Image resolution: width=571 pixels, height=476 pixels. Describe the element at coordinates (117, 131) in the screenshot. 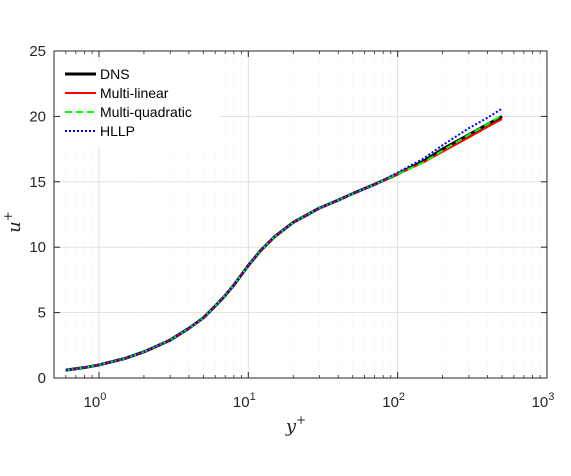

I see `legend-label: HLLP` at that location.